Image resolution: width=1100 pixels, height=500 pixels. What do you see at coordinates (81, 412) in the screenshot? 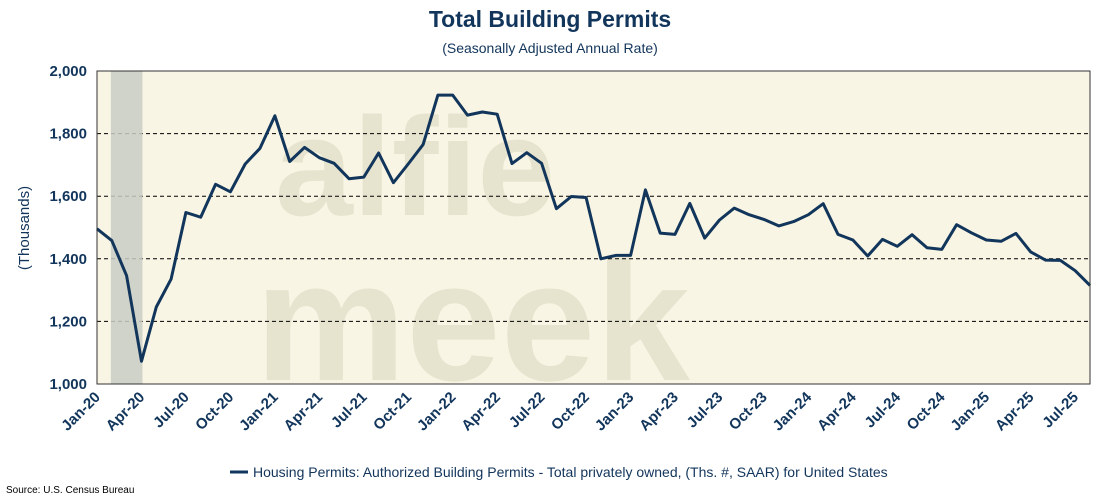
I see `x-tick-label: Jan-20` at bounding box center [81, 412].